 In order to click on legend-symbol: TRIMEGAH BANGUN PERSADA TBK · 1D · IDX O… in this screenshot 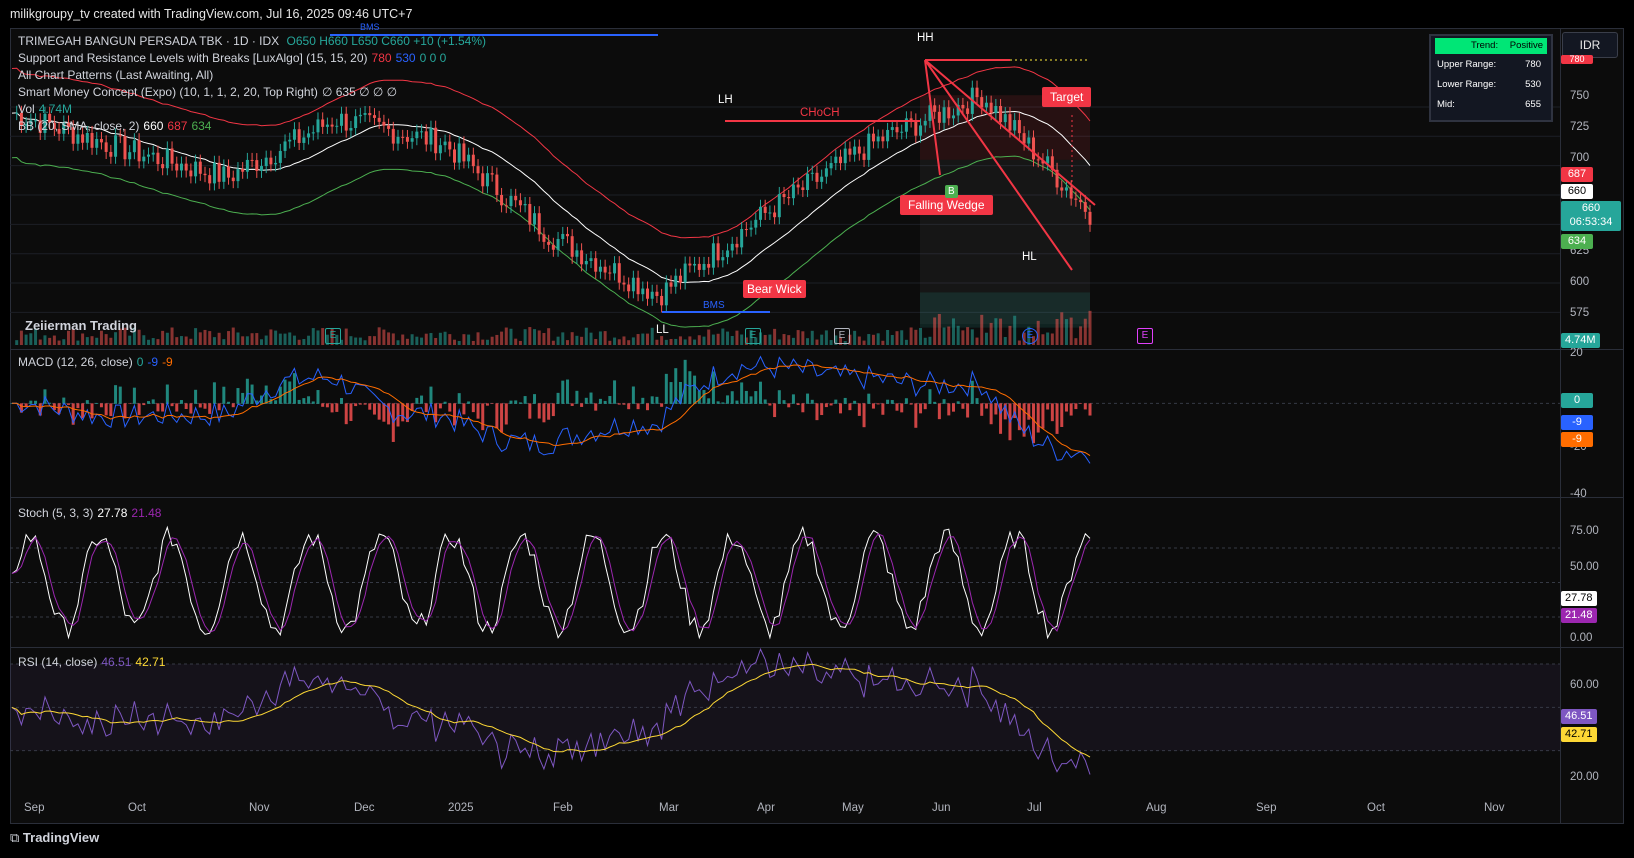, I will do `click(252, 41)`.